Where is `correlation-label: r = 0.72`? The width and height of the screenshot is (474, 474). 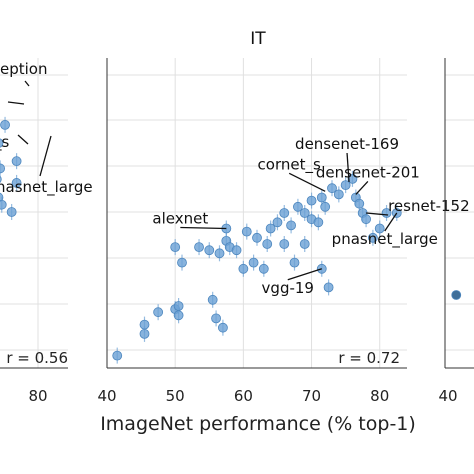 correlation-label: r = 0.72 is located at coordinates (369, 358).